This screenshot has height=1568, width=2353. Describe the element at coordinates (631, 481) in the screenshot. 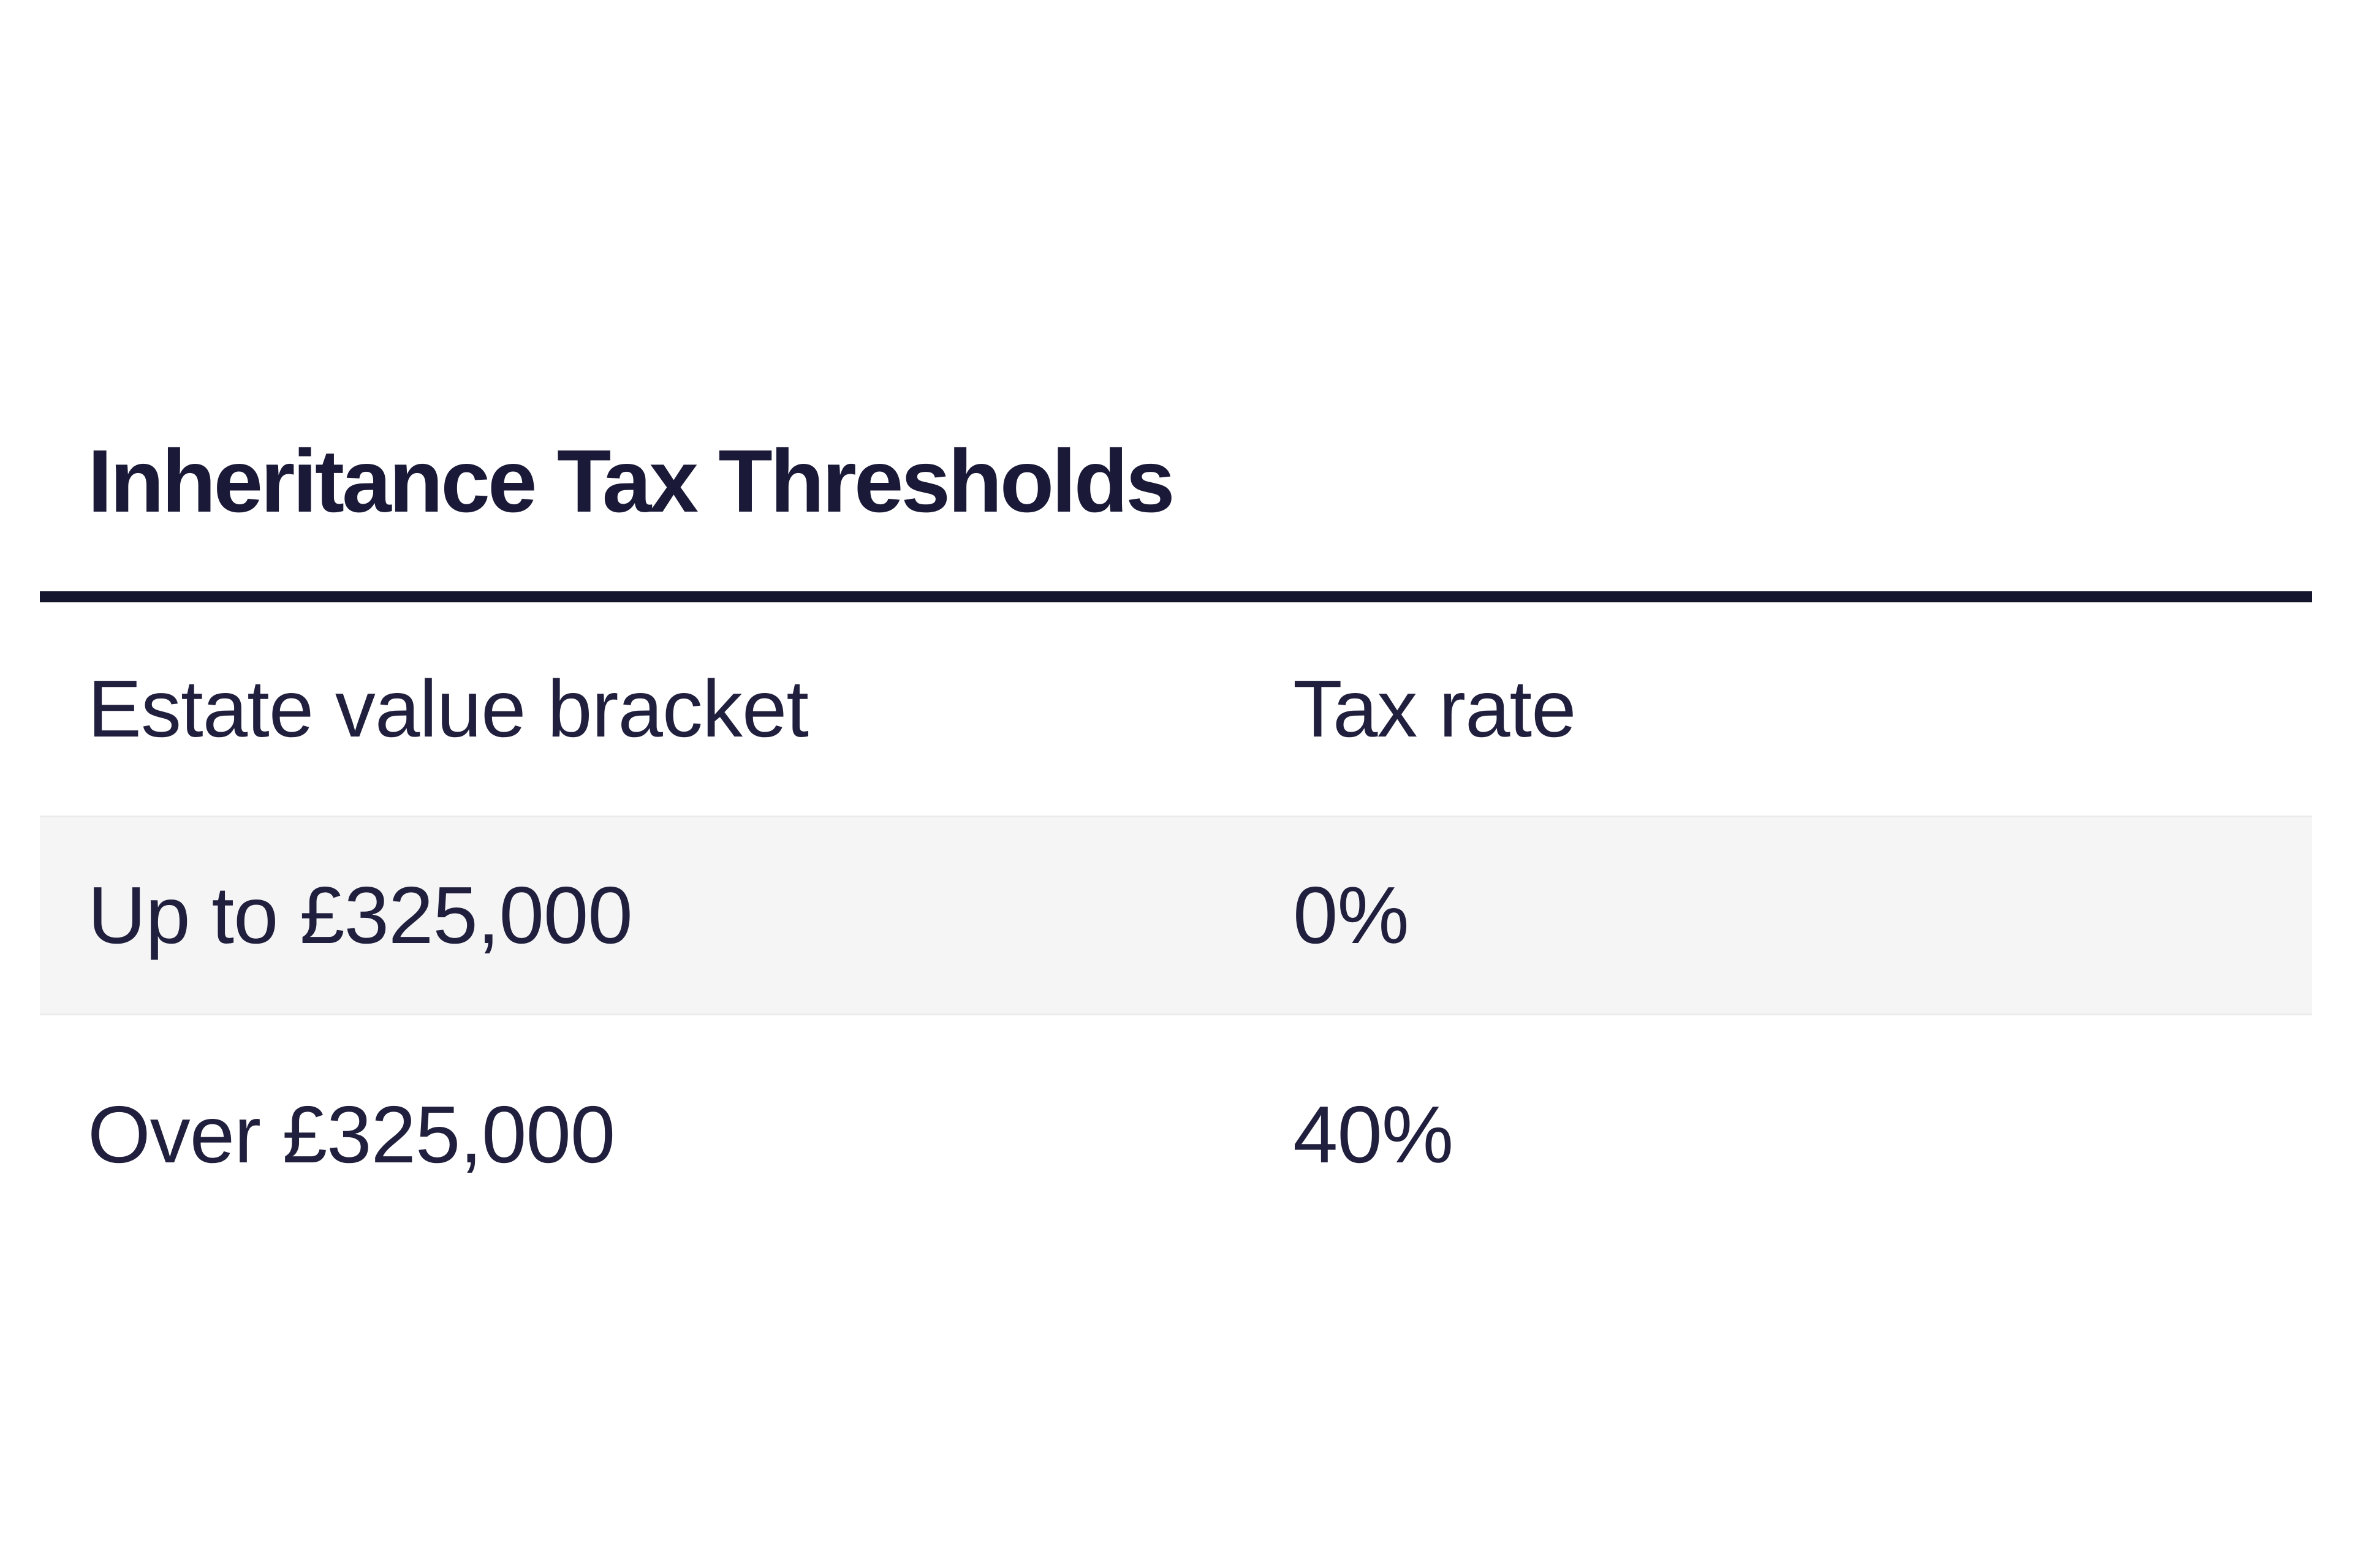

I see `page-title: Inheritance Tax Thresholds` at that location.